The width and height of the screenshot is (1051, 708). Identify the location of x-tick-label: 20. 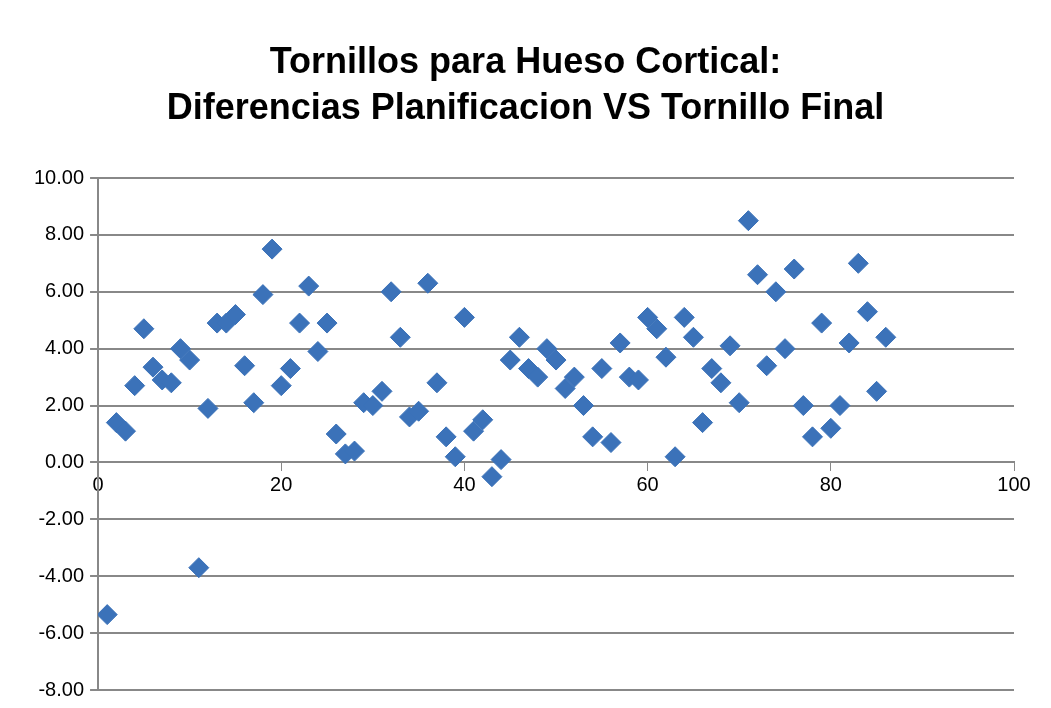
(281, 483).